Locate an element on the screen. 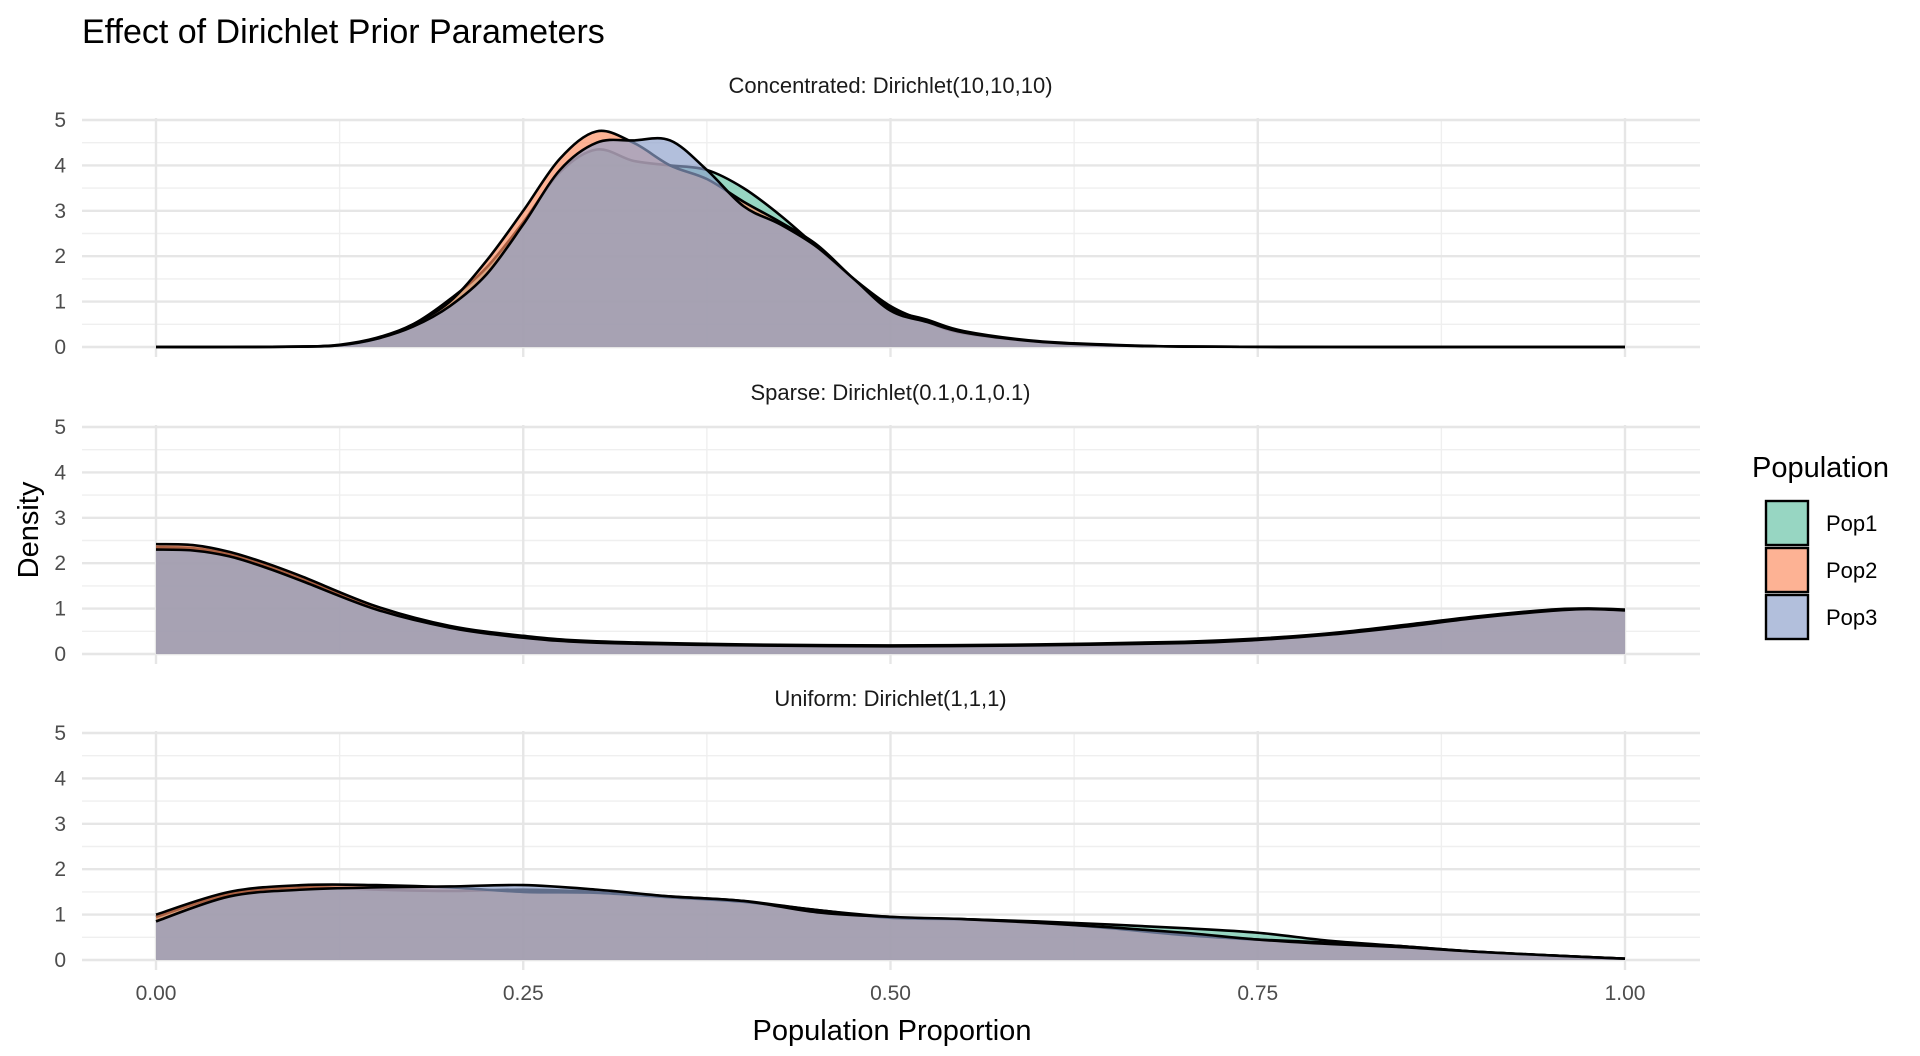 Image resolution: width=1920 pixels, height=1056 pixels. chart-title: Effect of Dirichlet Prior Parameters is located at coordinates (343, 32).